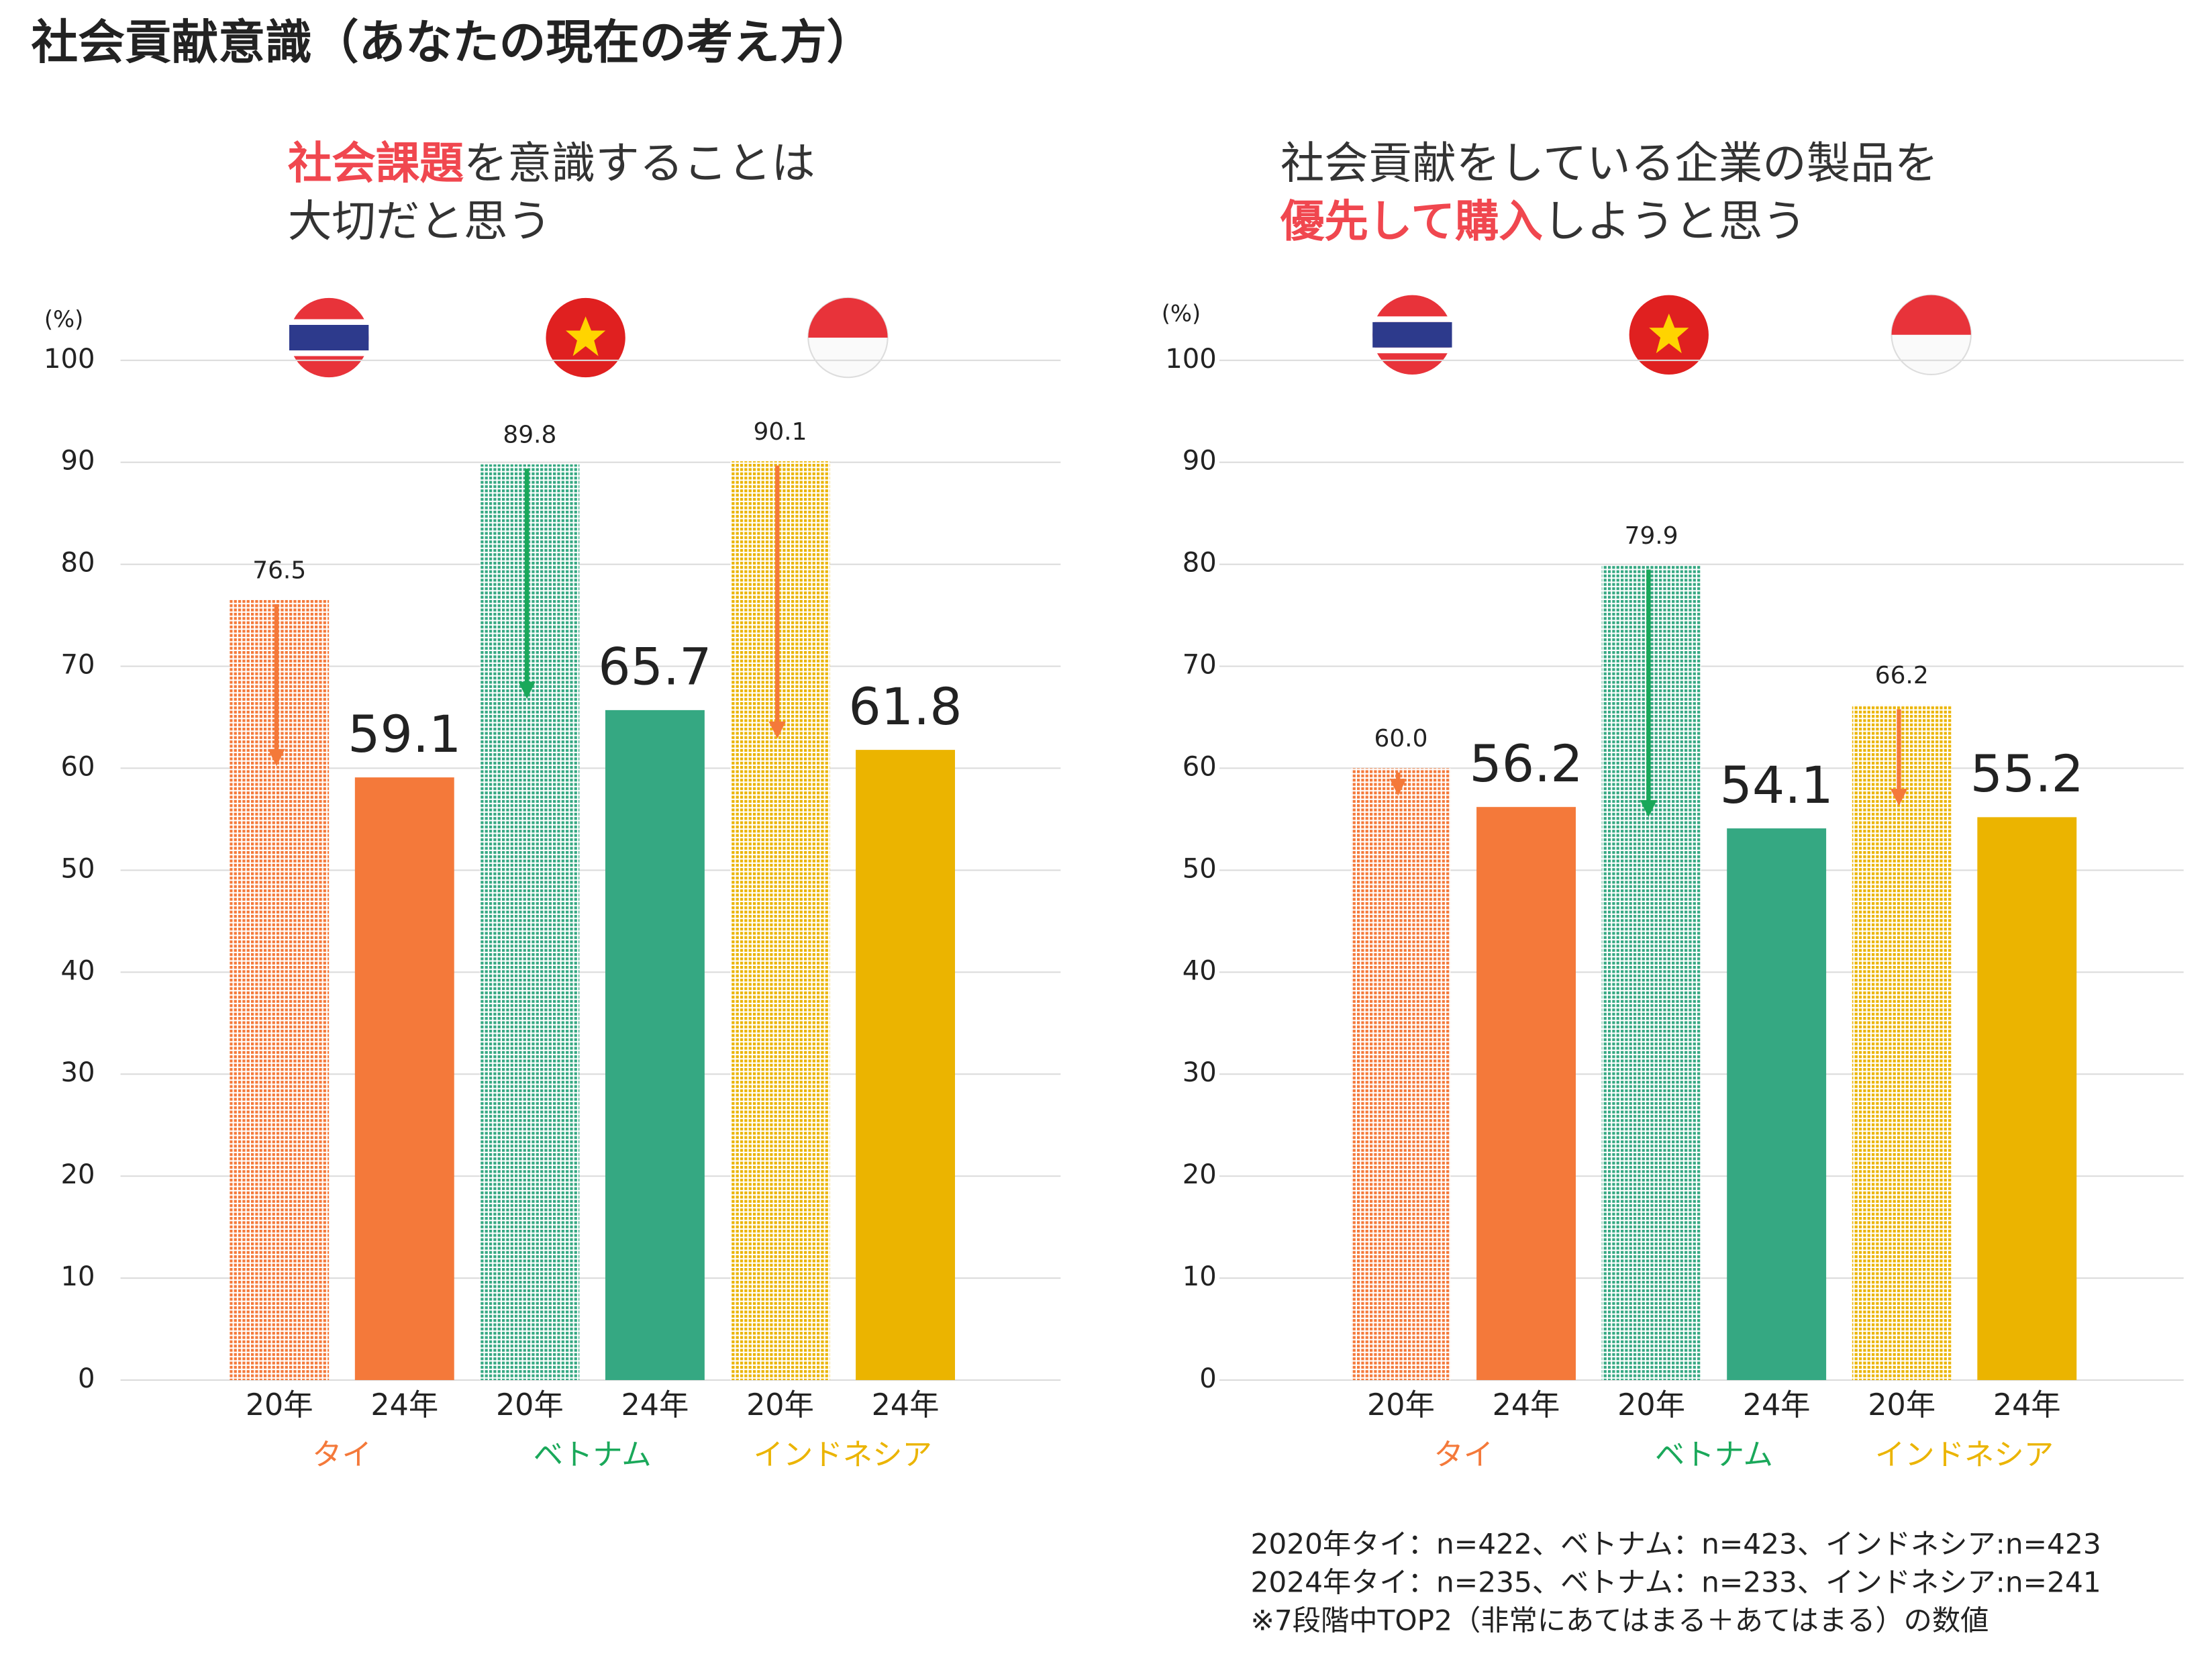  I want to click on footnote: ※7段階中TOP2（非常にあてはまる＋あてはまる）の数値, so click(1620, 1620).